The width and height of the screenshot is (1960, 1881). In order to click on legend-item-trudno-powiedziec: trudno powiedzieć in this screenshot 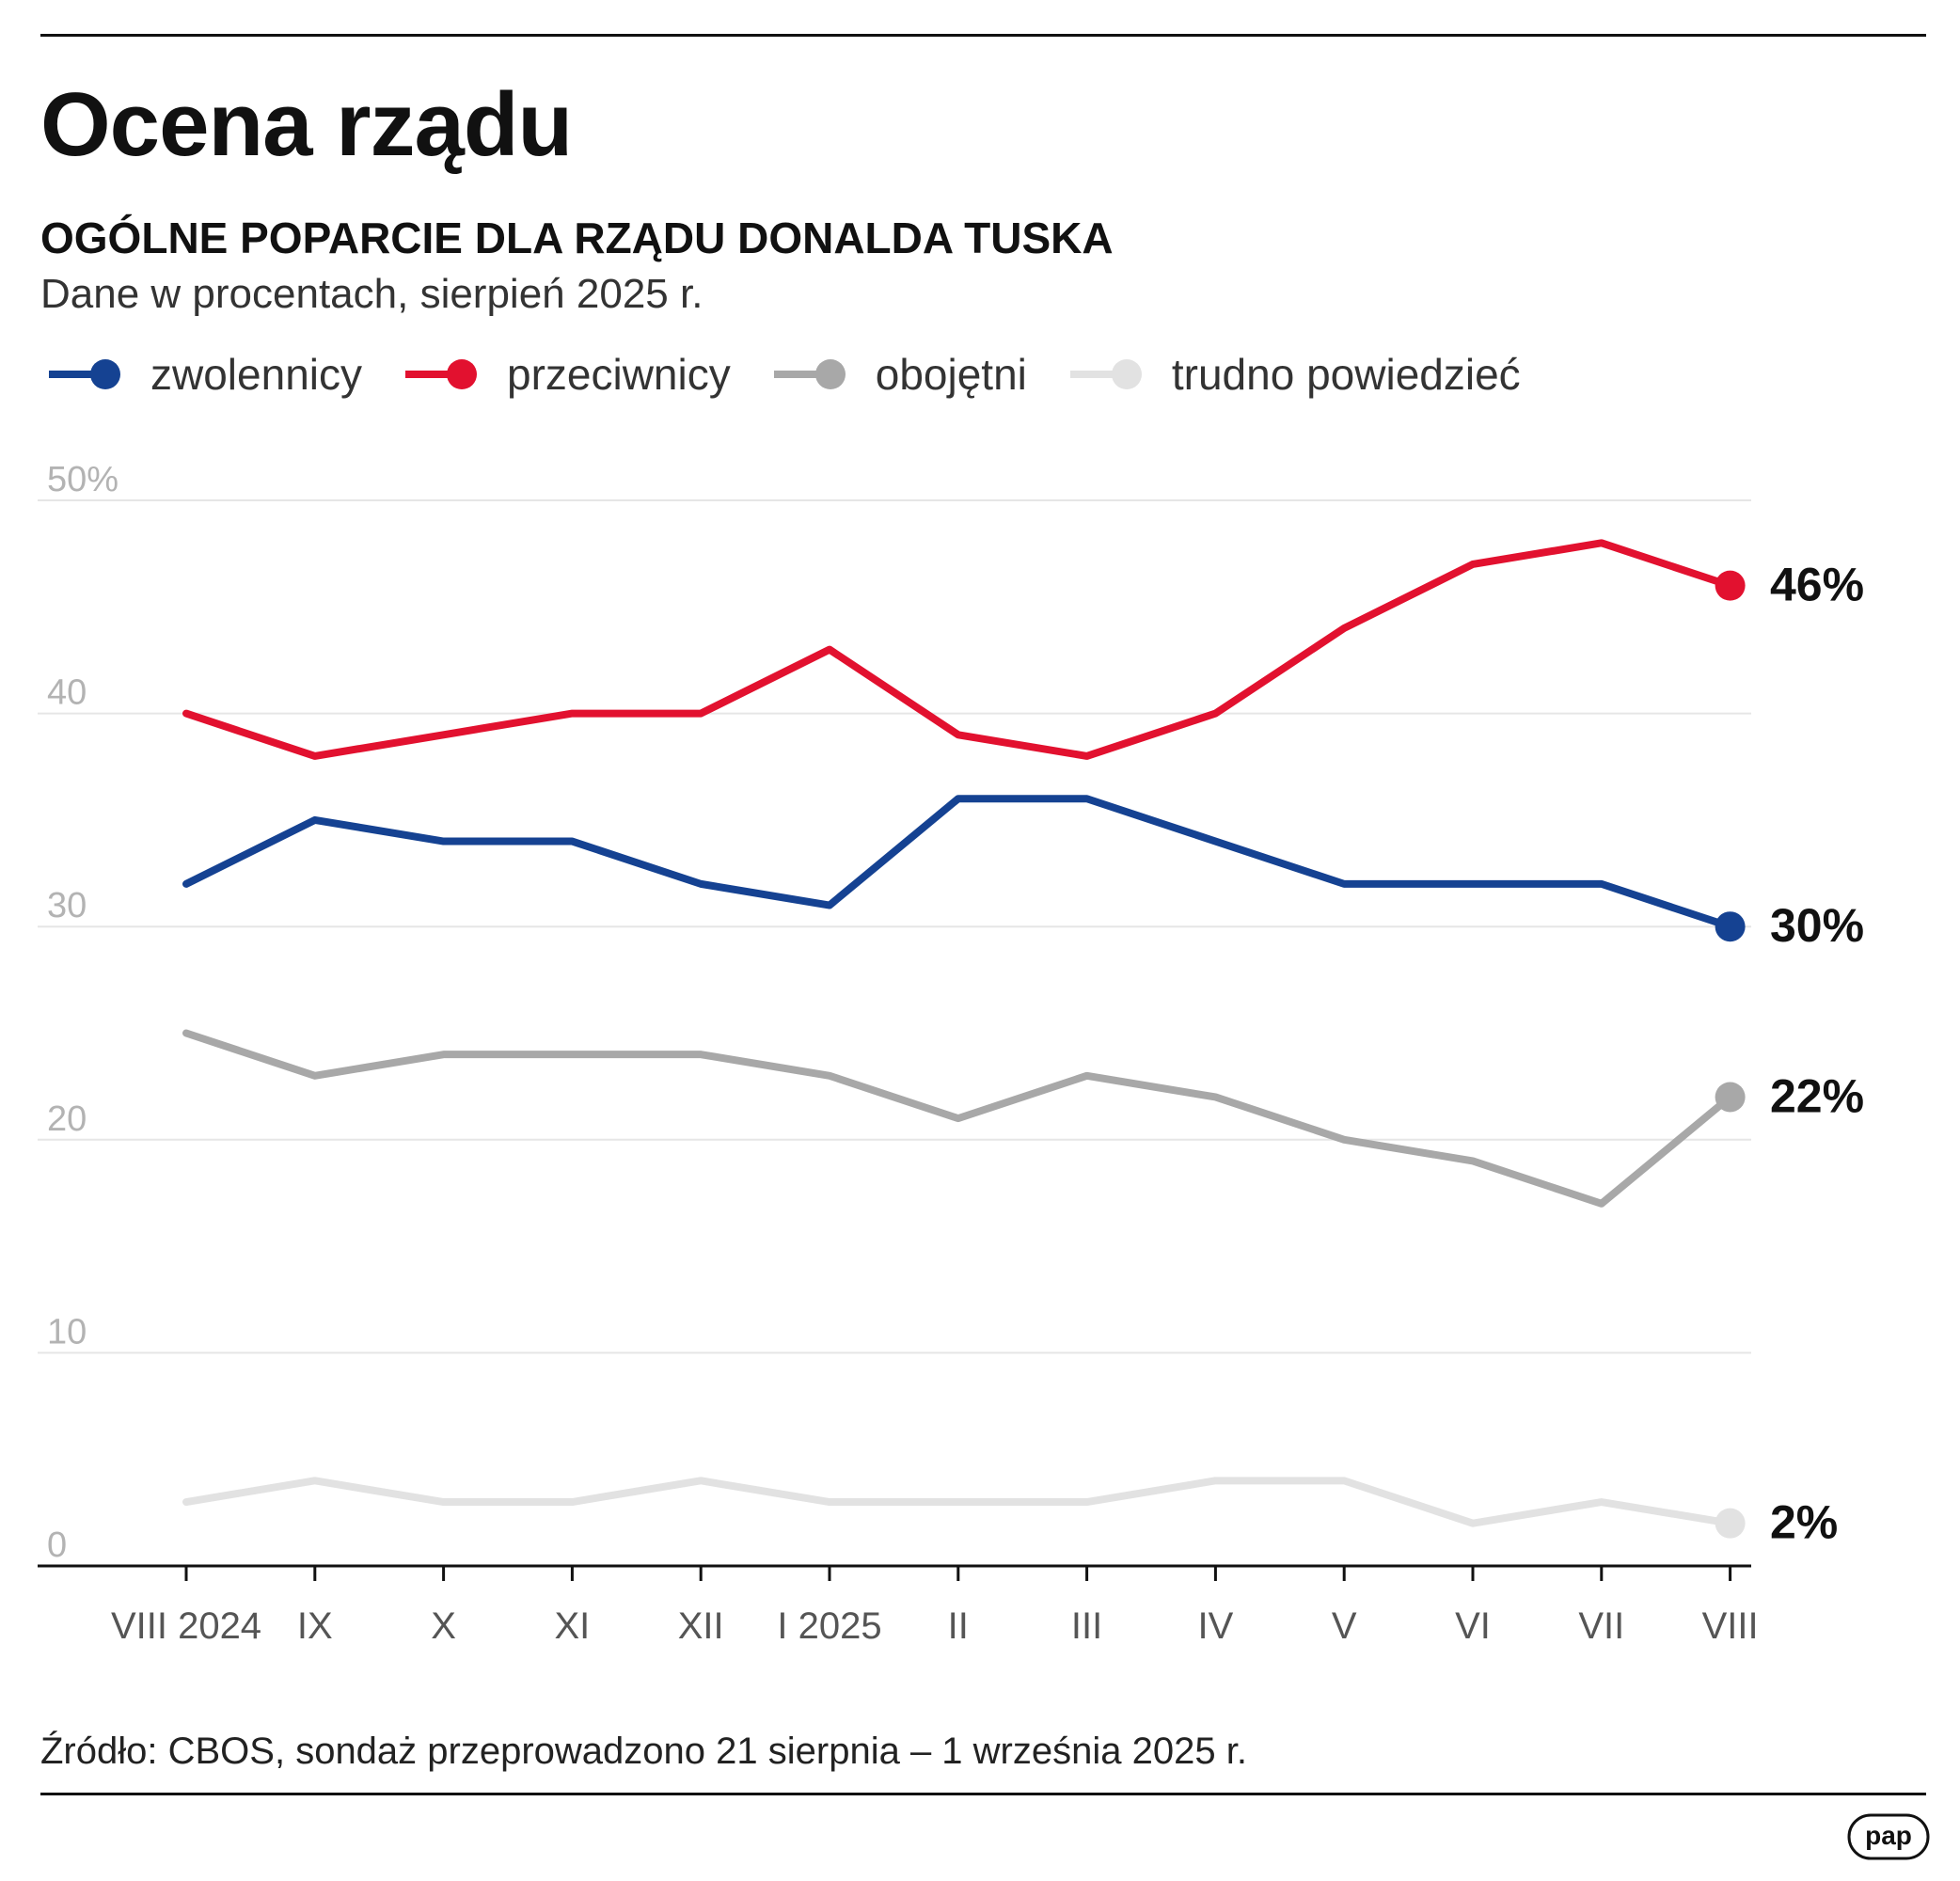, I will do `click(1295, 374)`.